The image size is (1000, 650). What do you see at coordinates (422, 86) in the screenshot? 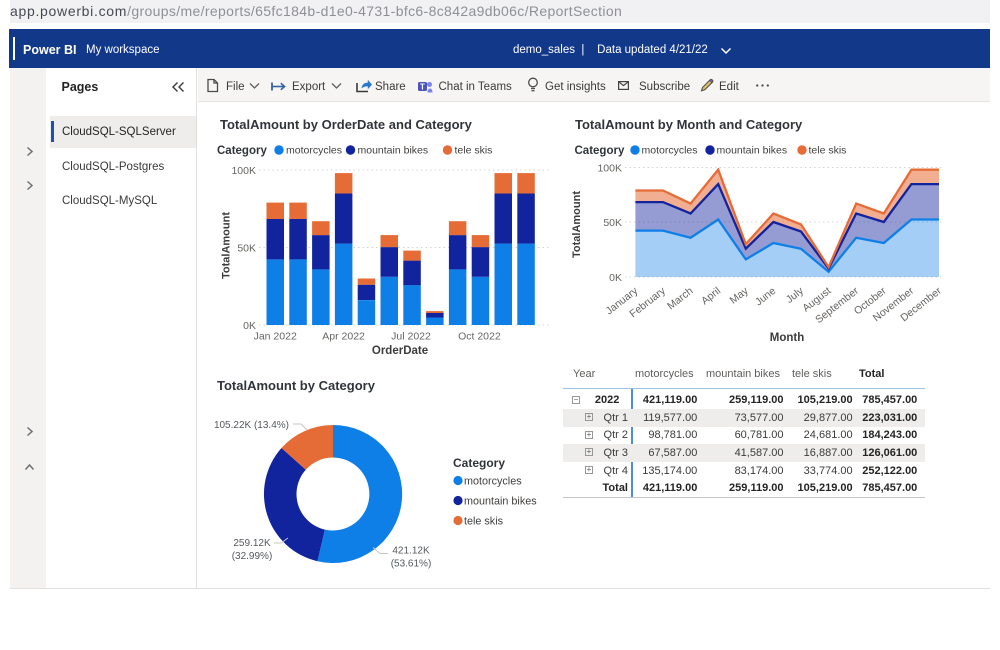
I see `svg-text: T` at bounding box center [422, 86].